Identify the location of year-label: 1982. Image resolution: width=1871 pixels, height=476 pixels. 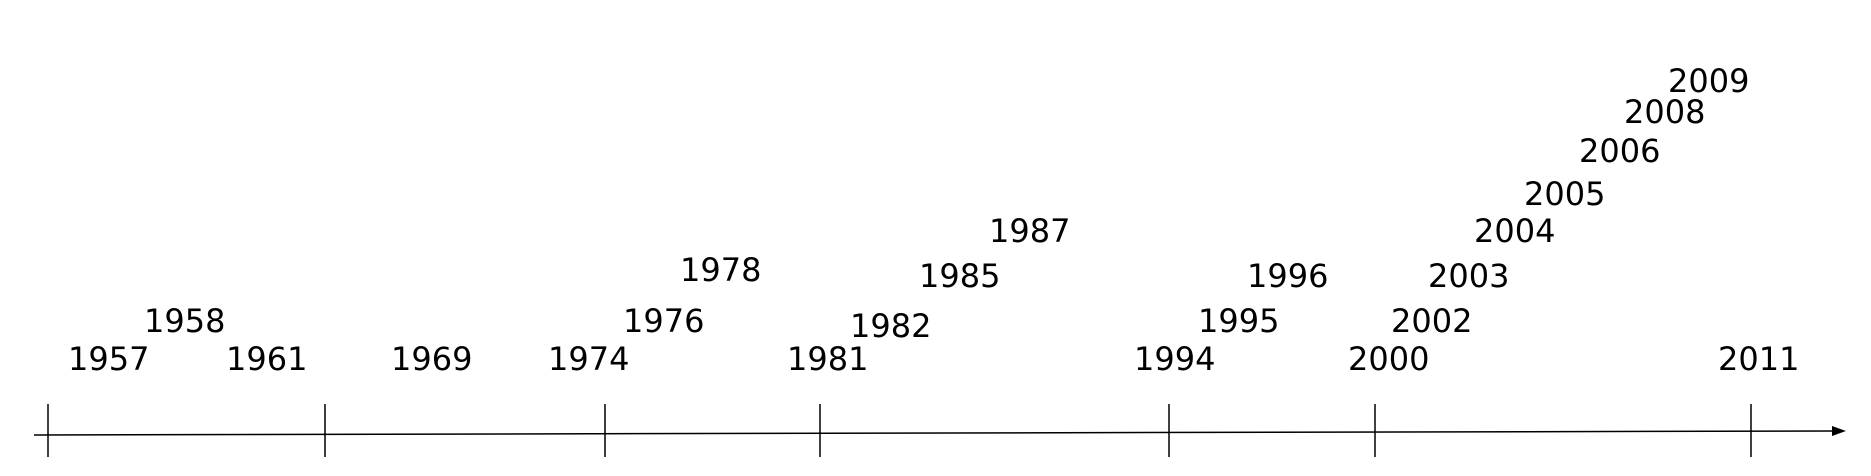
(890, 326).